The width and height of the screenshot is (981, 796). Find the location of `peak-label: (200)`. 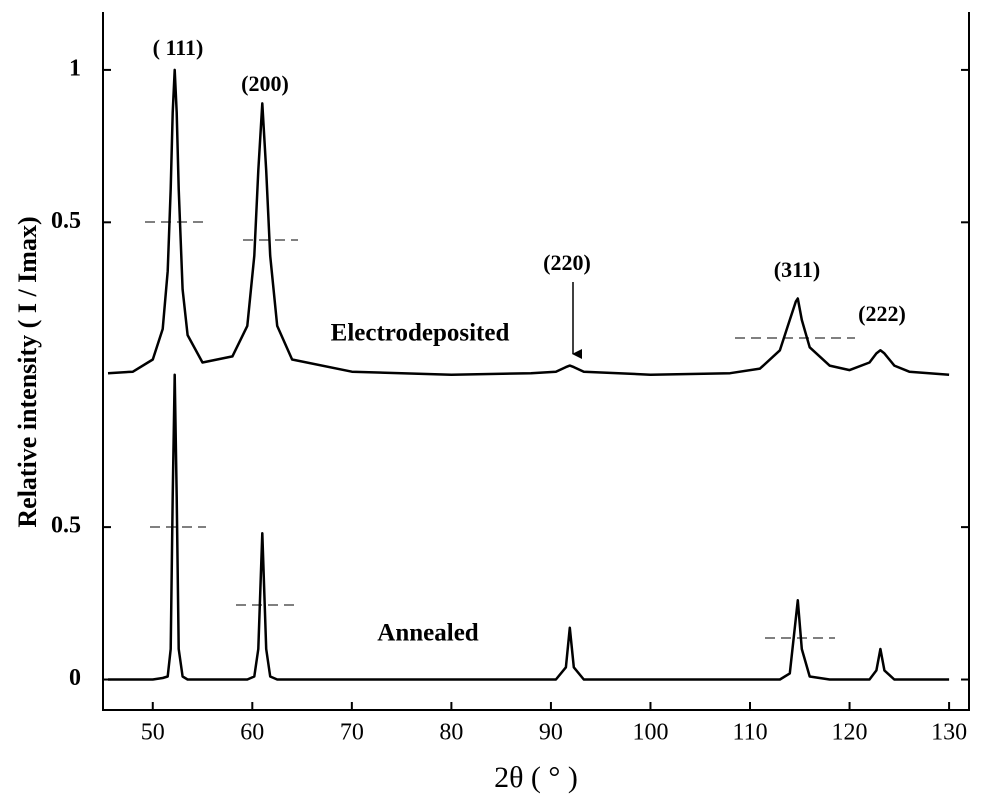

peak-label: (200) is located at coordinates (265, 83).